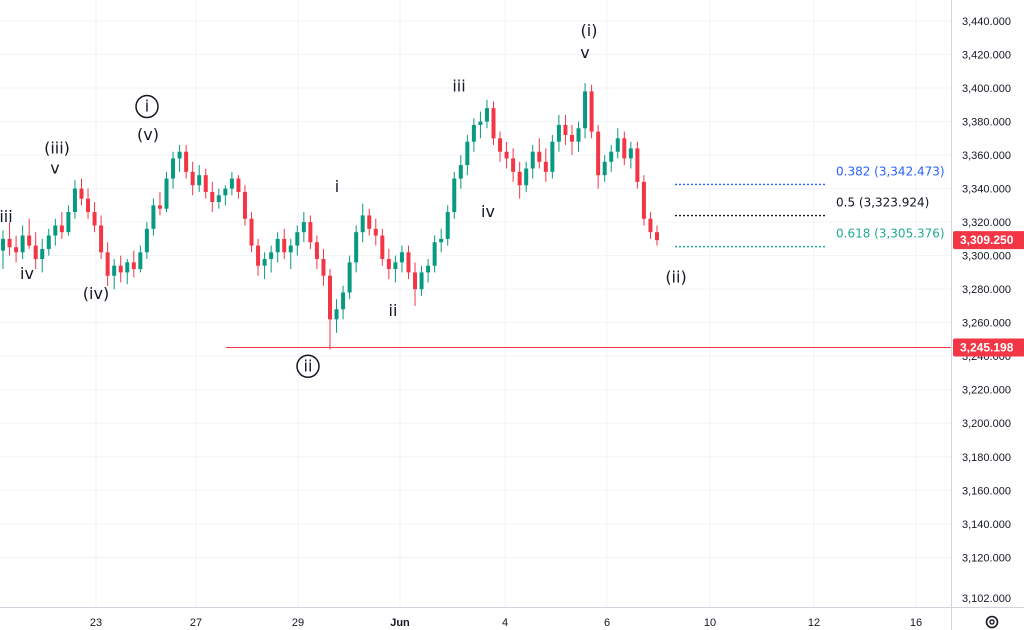 This screenshot has width=1024, height=630. What do you see at coordinates (986, 123) in the screenshot?
I see `y-tick-label: 3,380.000` at bounding box center [986, 123].